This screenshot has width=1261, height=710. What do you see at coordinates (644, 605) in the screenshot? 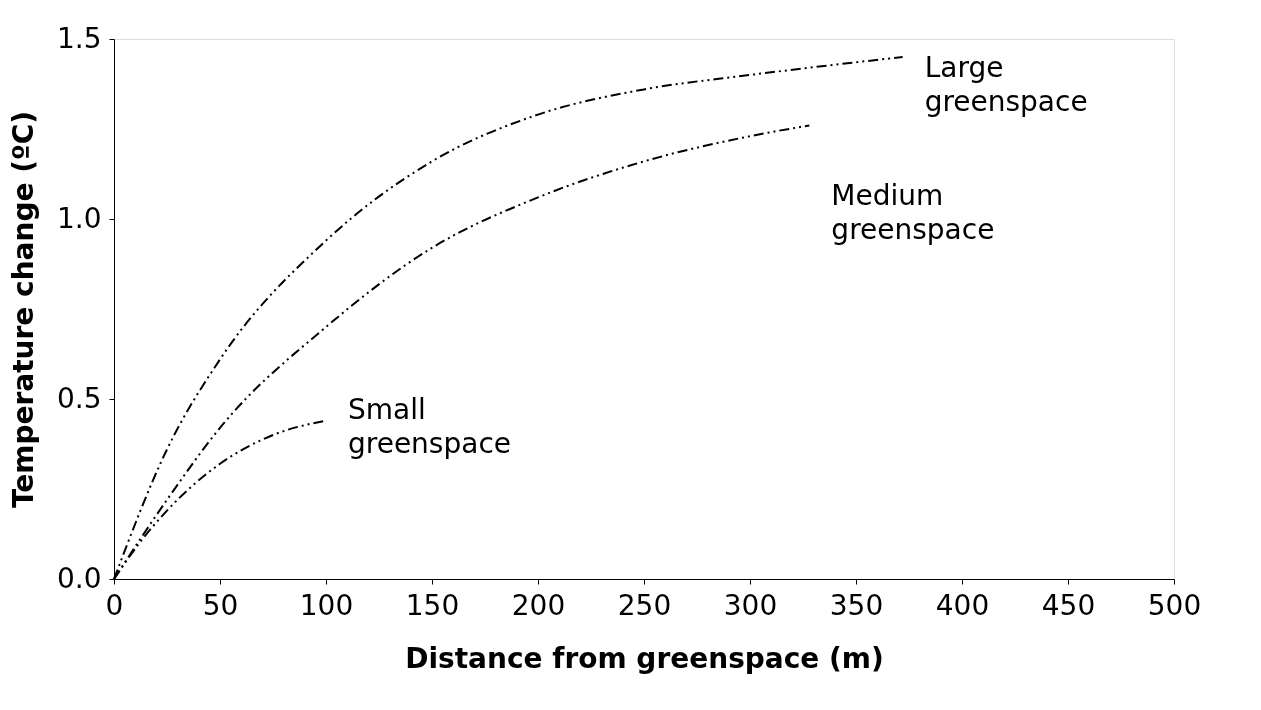
I see `x-tick-label: 250` at bounding box center [644, 605].